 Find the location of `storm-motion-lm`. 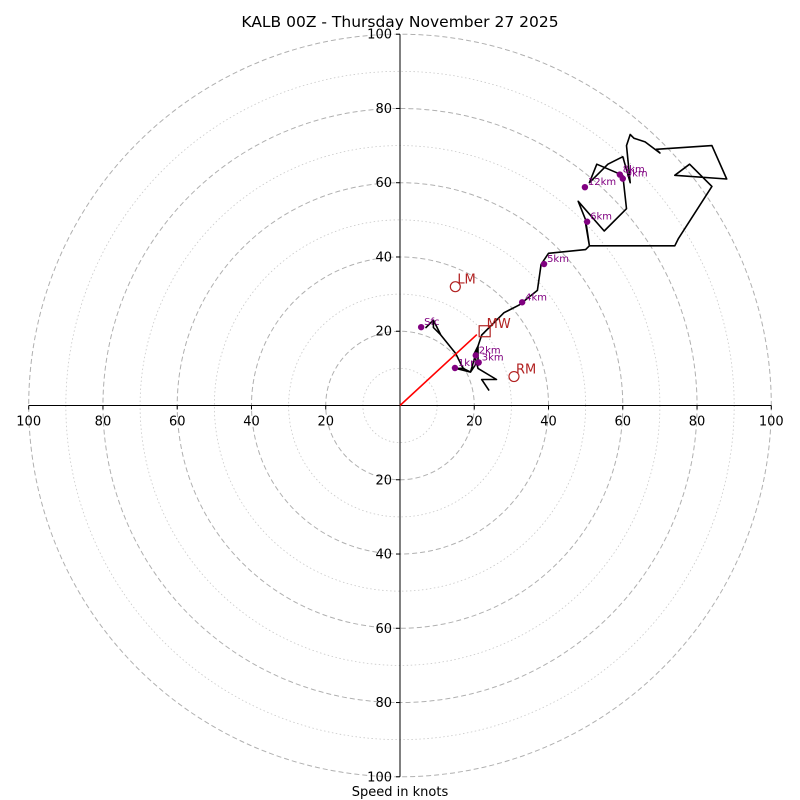

storm-motion-lm is located at coordinates (455, 287).